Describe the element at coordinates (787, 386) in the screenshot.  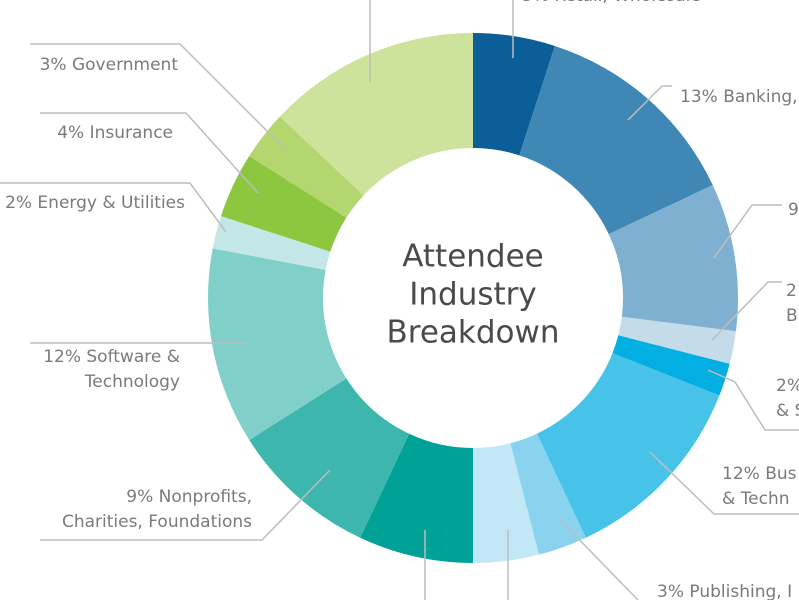
I see `slice-label: 2%` at that location.